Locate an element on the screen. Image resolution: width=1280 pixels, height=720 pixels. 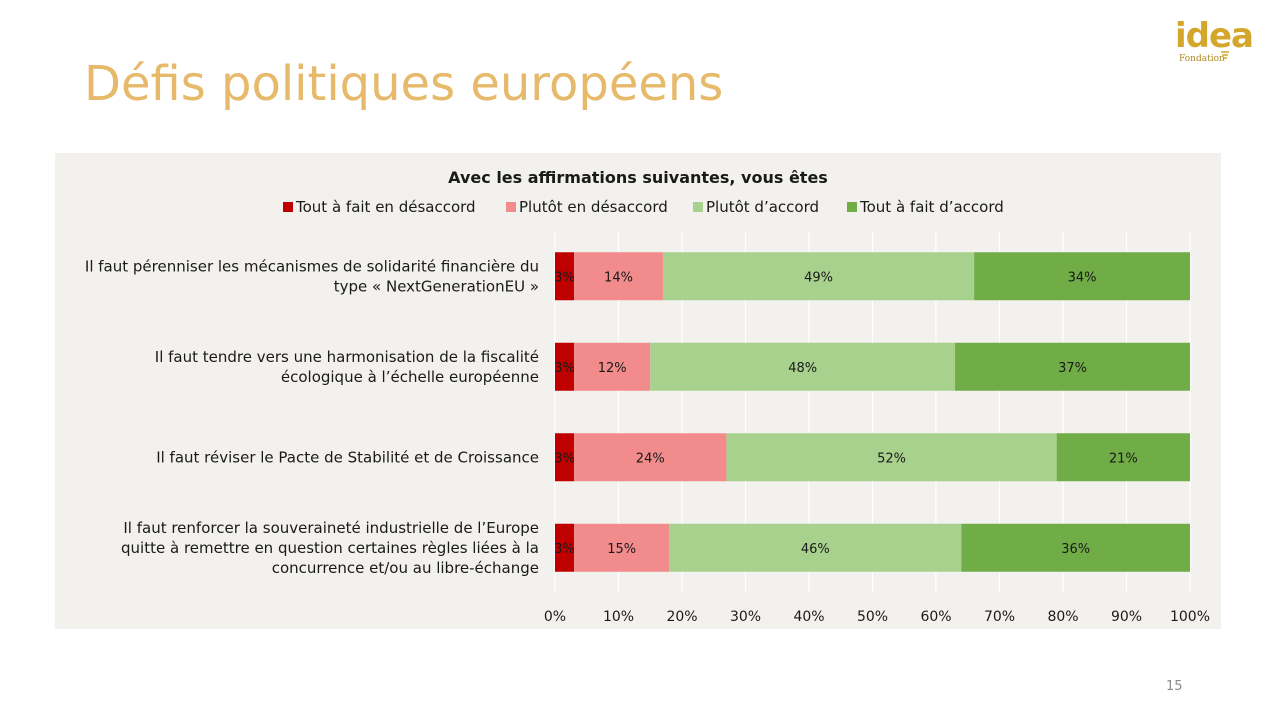
logo-subtitle: Fondation is located at coordinates (1202, 59).